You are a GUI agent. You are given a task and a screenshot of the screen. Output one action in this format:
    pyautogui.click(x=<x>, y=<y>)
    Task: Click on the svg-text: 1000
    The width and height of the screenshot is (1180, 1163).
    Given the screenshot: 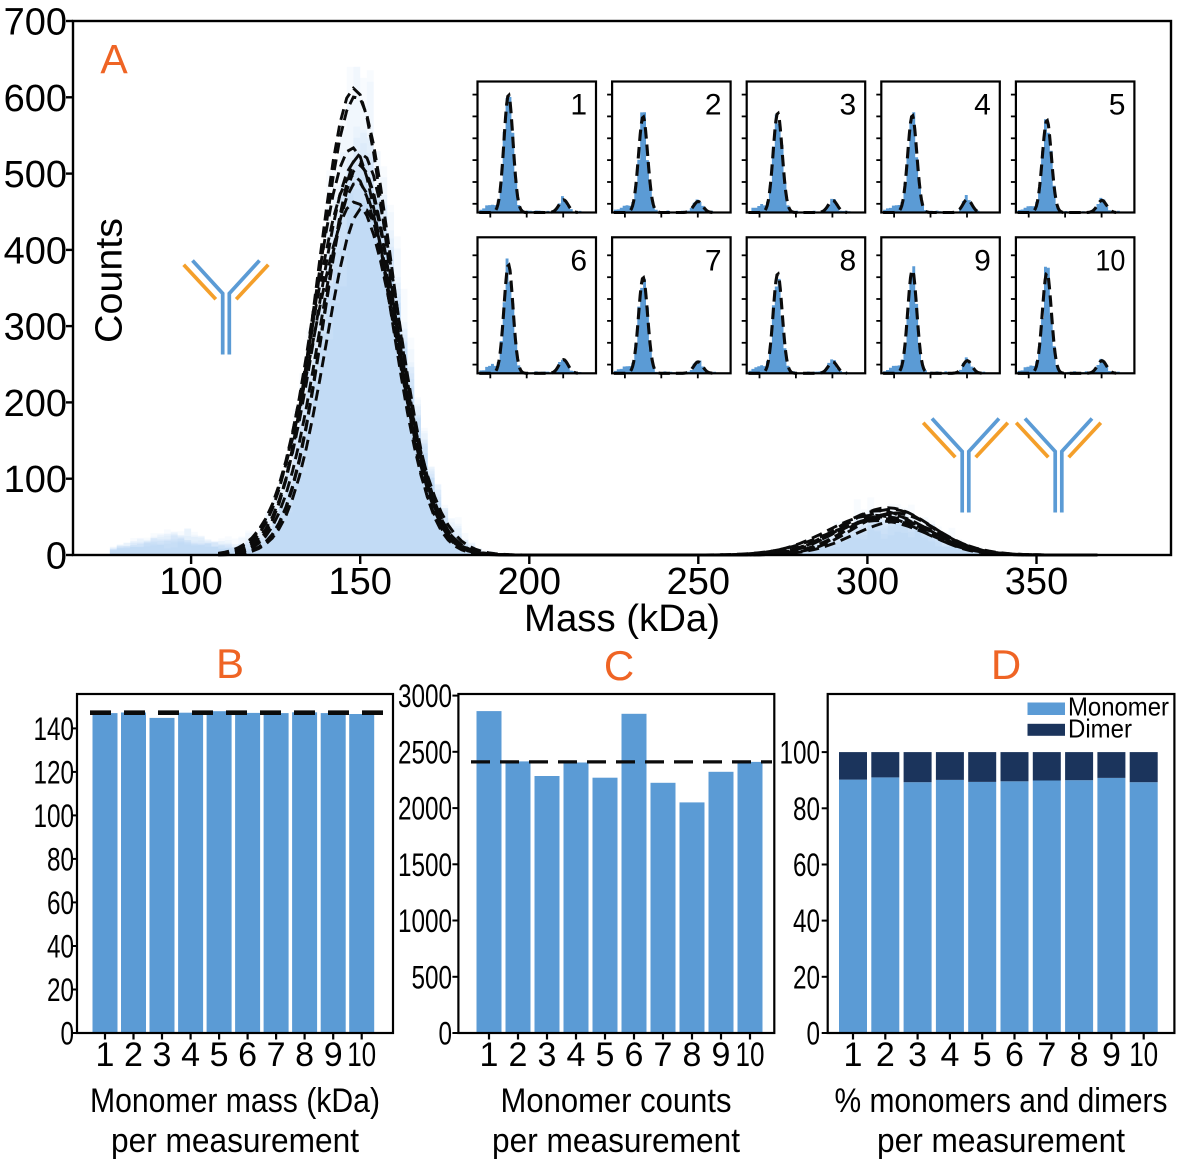 What is the action you would take?
    pyautogui.click(x=425, y=921)
    